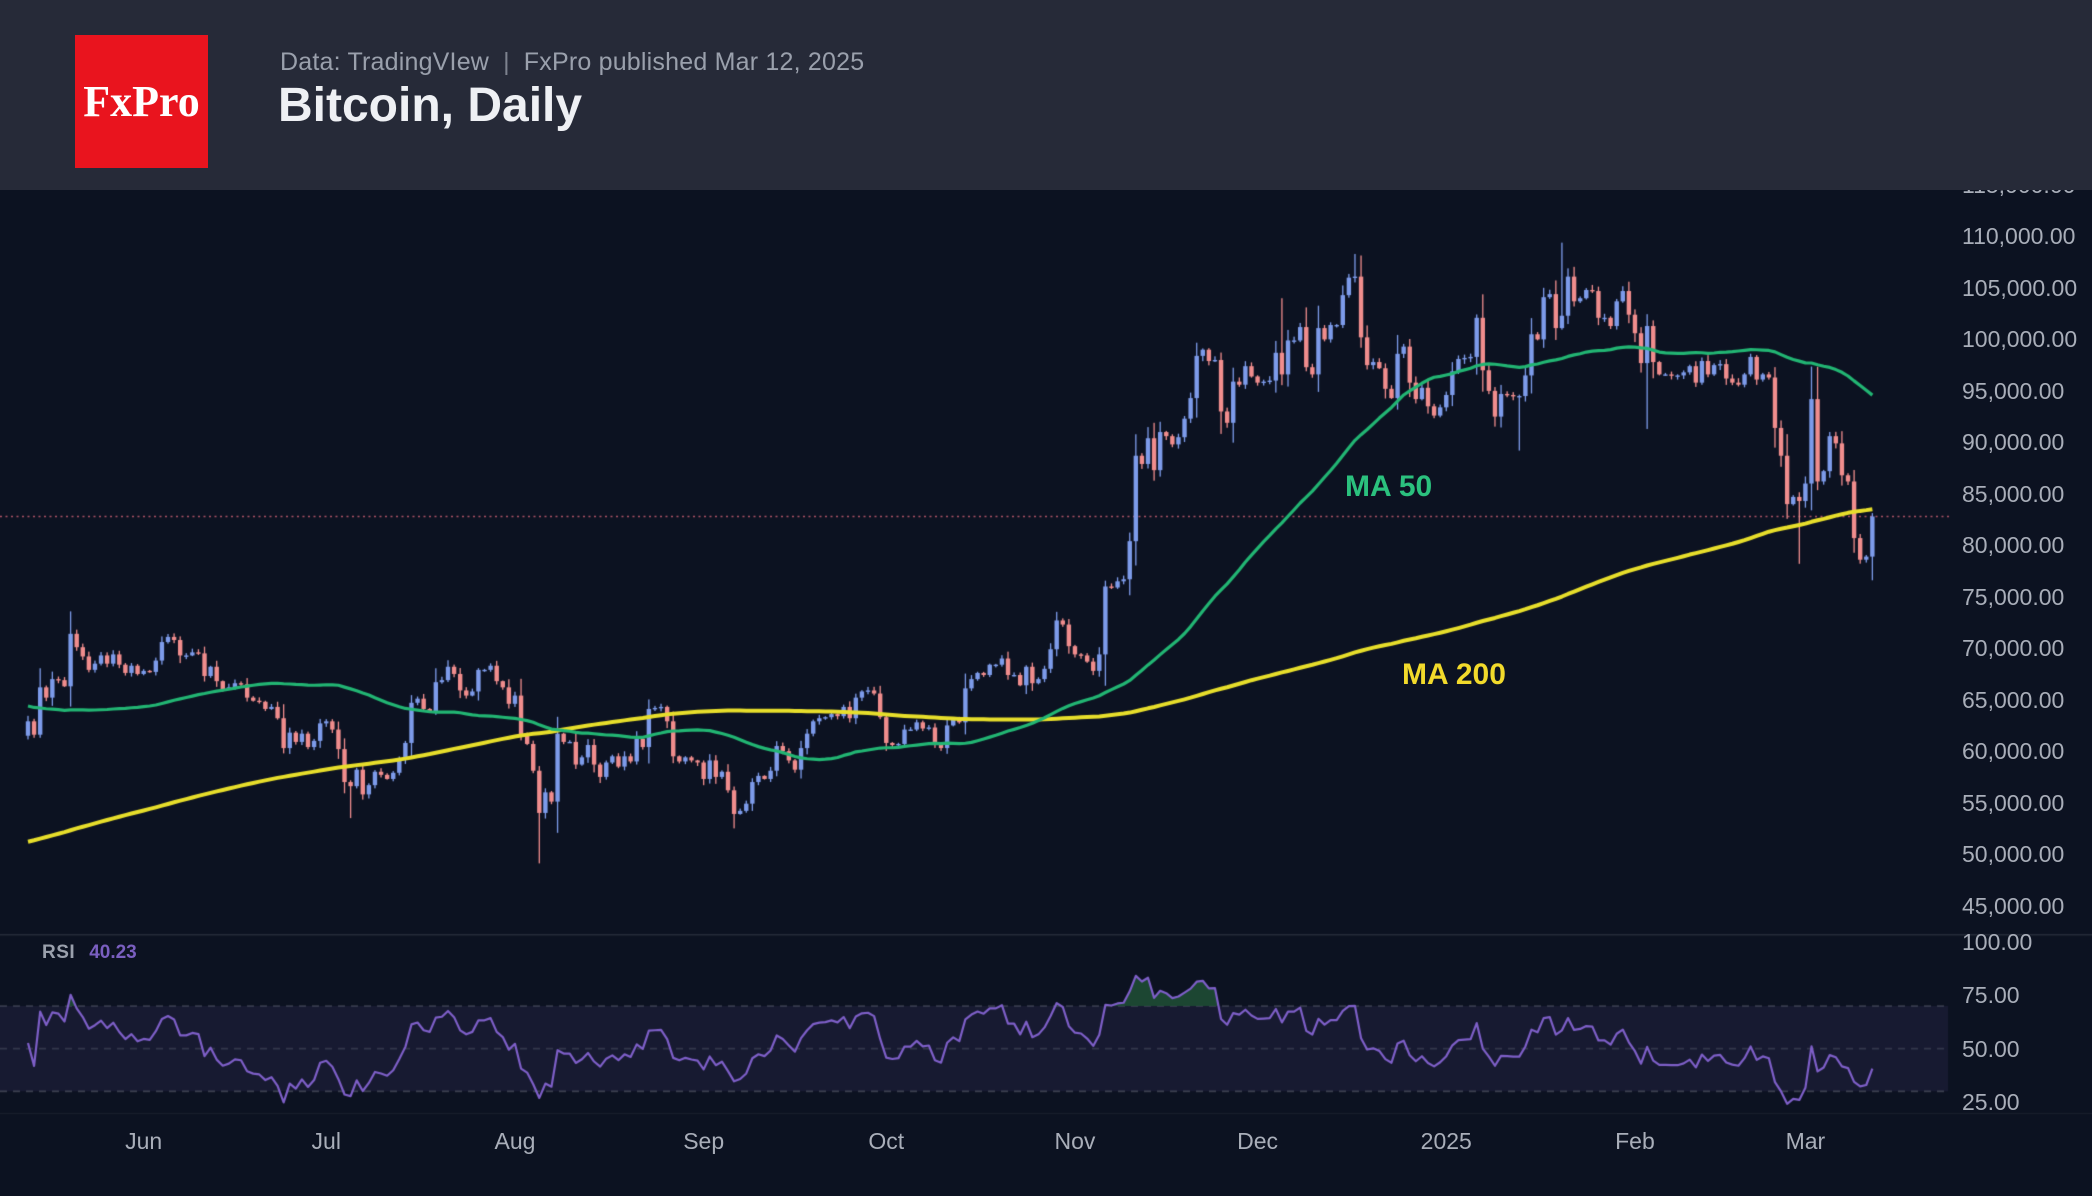 The height and width of the screenshot is (1196, 2092). I want to click on price-tick: 55,000.00, so click(2013, 802).